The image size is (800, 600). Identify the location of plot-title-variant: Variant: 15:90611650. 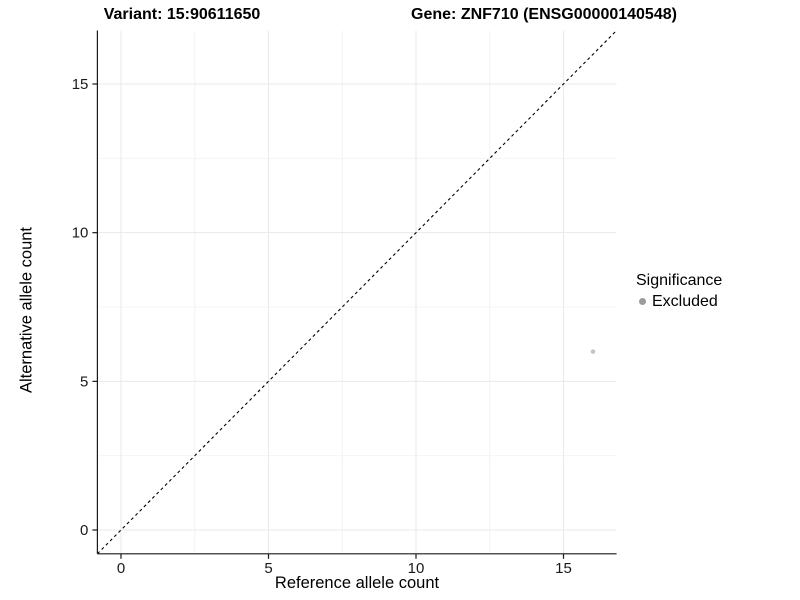
(182, 14).